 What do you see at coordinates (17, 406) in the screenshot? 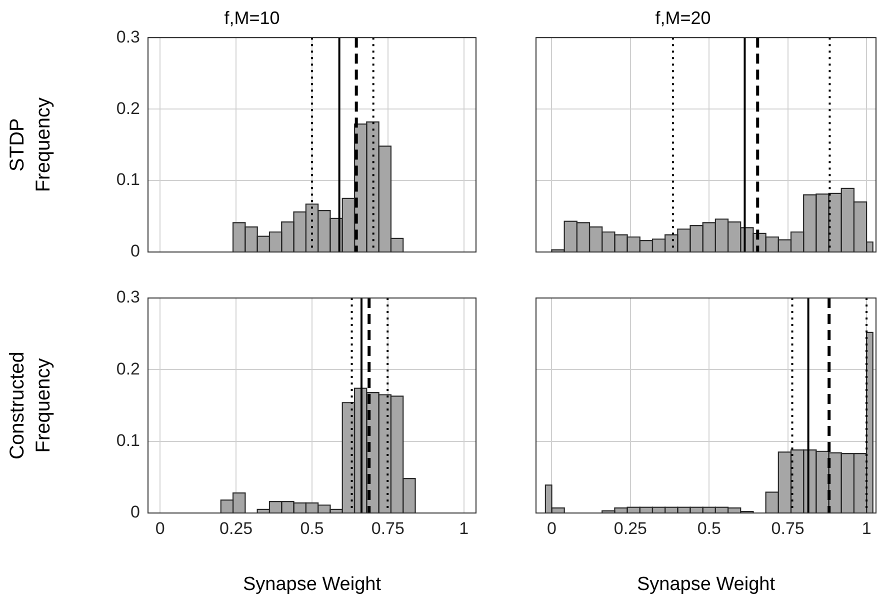
I see `text: Constructed` at bounding box center [17, 406].